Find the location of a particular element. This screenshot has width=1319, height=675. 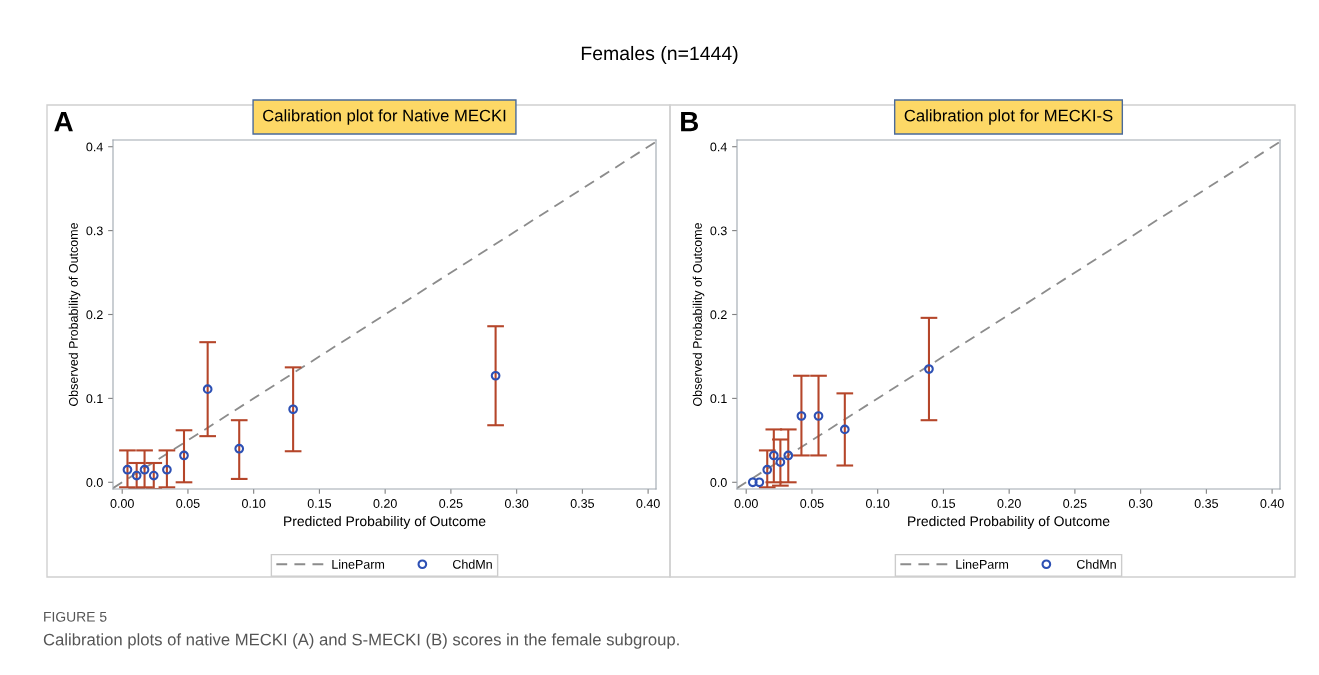

text: B is located at coordinates (690, 122).